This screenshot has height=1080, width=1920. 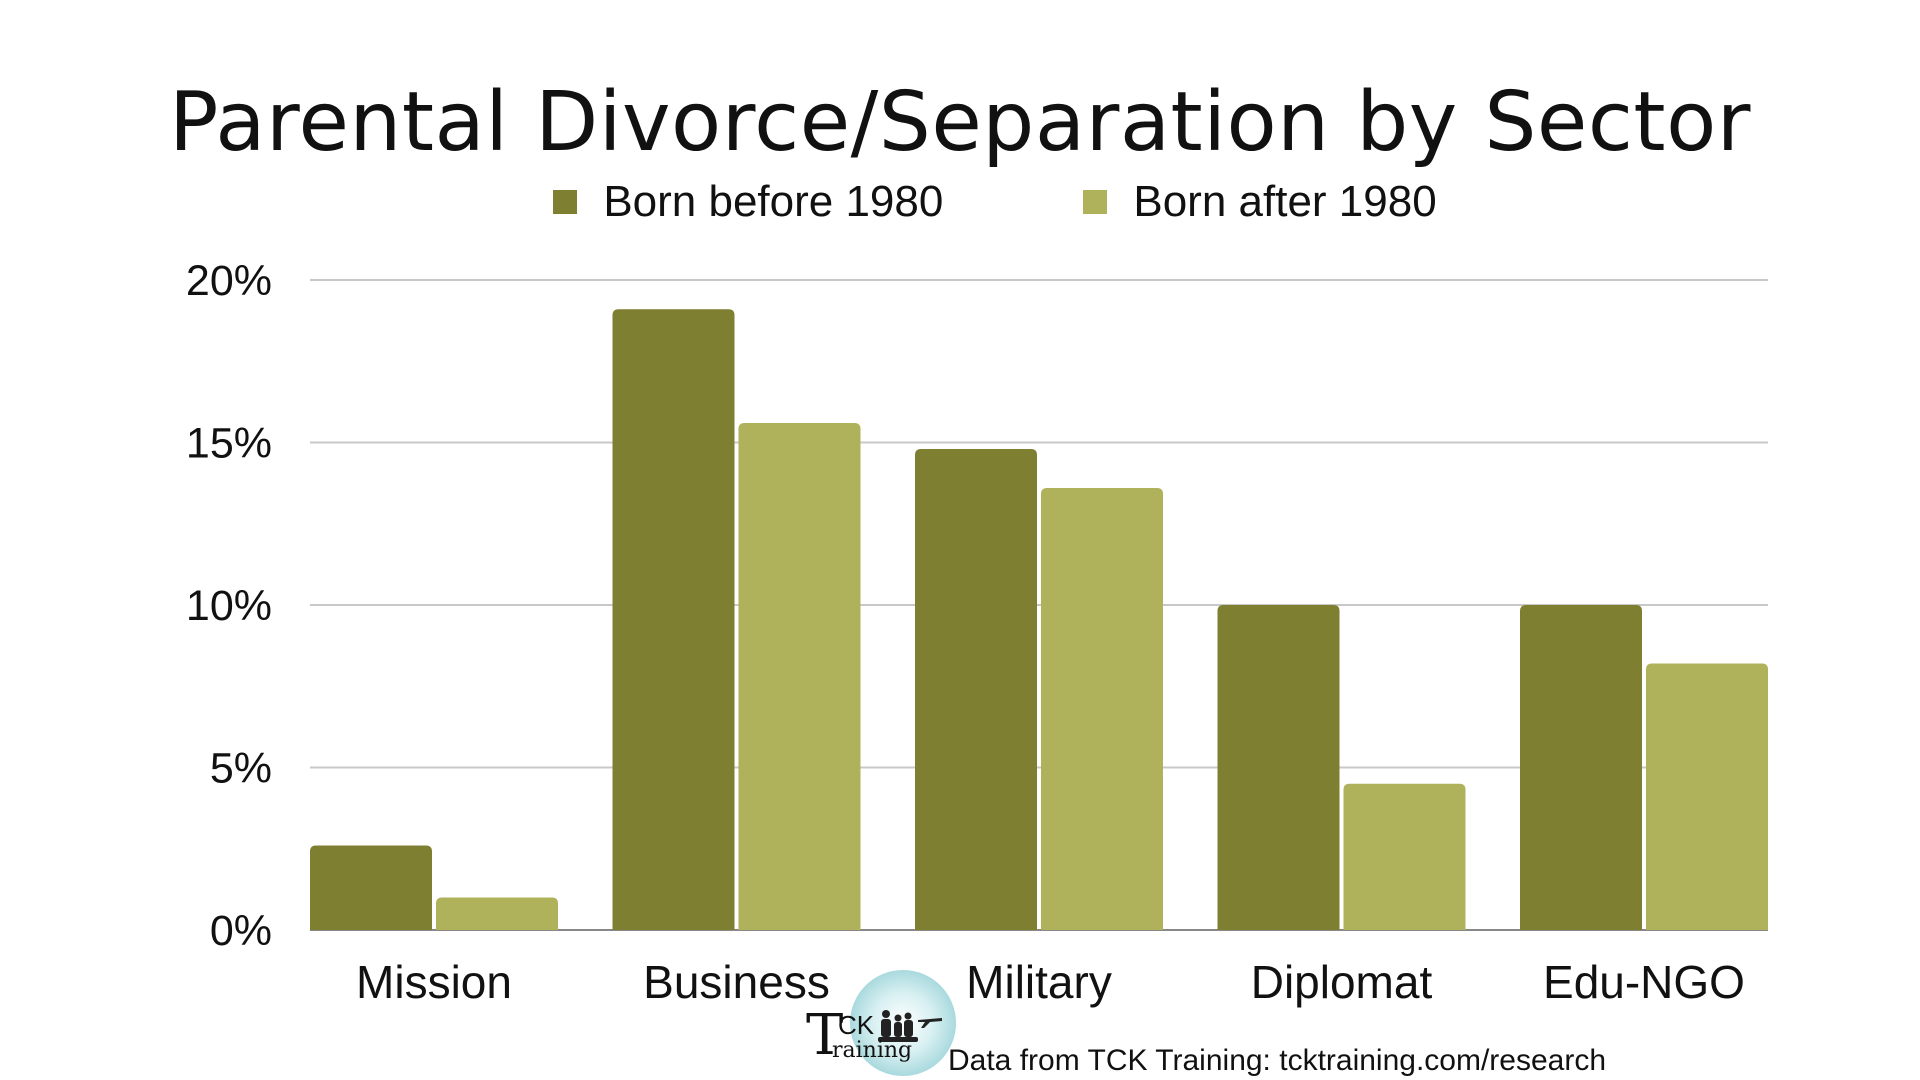 What do you see at coordinates (229, 444) in the screenshot?
I see `y-tick-label: 15%` at bounding box center [229, 444].